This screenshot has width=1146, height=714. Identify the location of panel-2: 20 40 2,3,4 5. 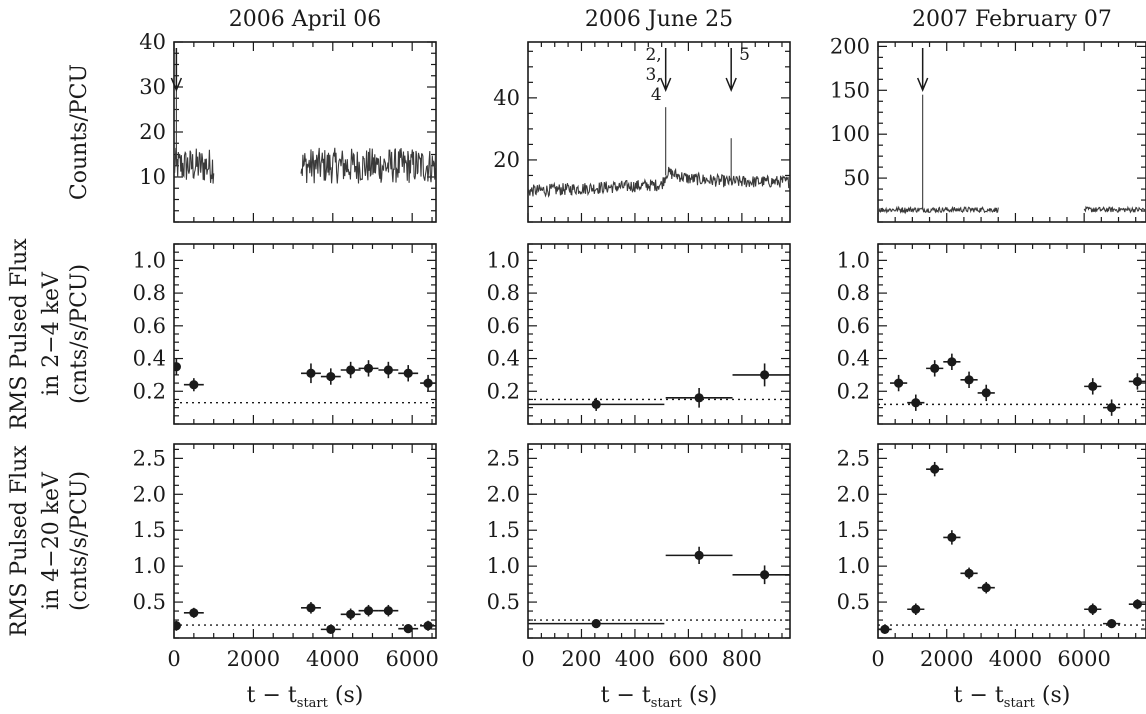
(642, 132).